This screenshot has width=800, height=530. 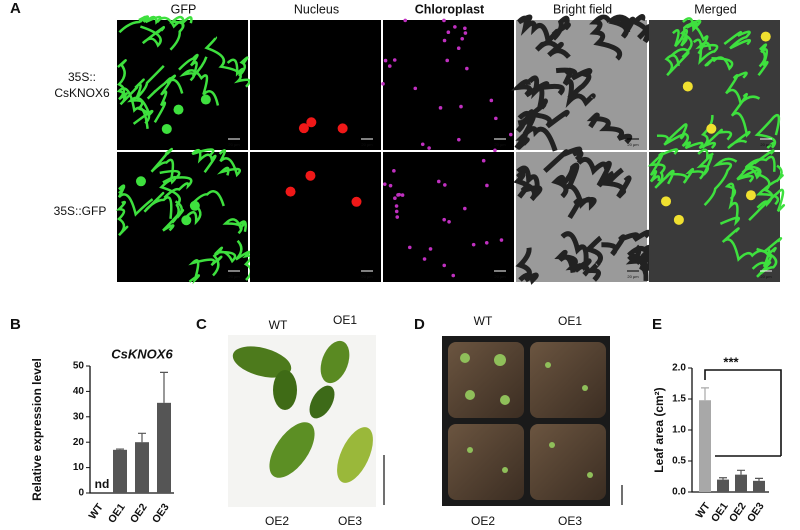 What do you see at coordinates (79, 467) in the screenshot?
I see `y-tick-label: 10` at bounding box center [79, 467].